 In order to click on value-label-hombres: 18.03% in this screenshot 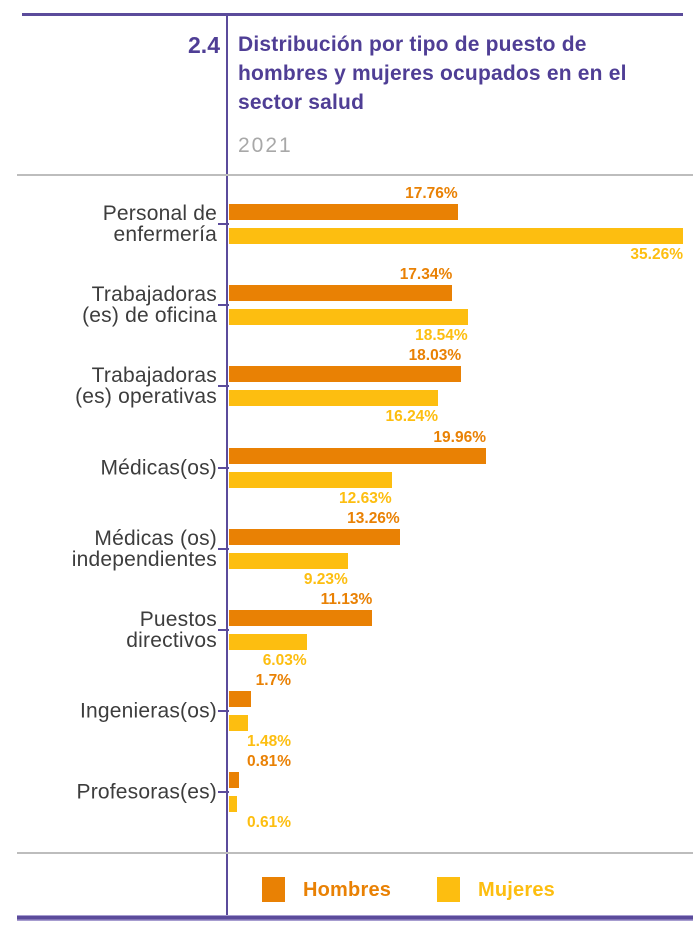, I will do `click(435, 356)`.